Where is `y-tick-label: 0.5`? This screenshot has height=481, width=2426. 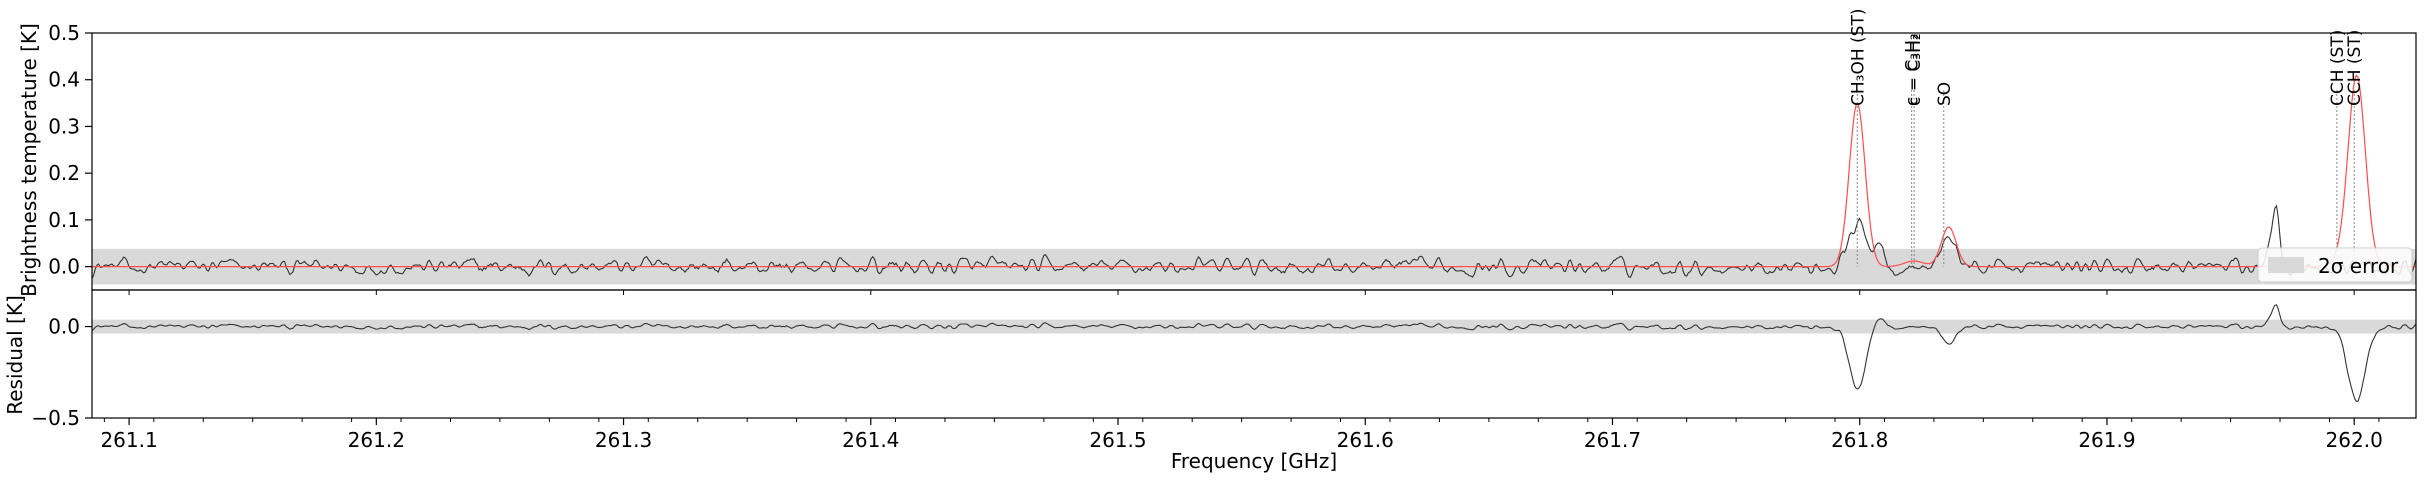
y-tick-label: 0.5 is located at coordinates (64, 33).